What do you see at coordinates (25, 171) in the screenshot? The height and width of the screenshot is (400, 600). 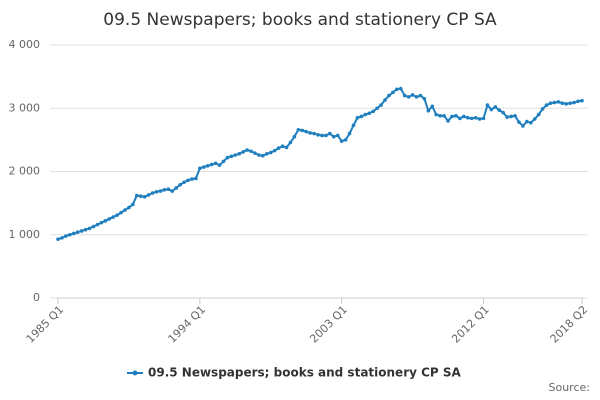 I see `y-tick-label: 2 000` at bounding box center [25, 171].